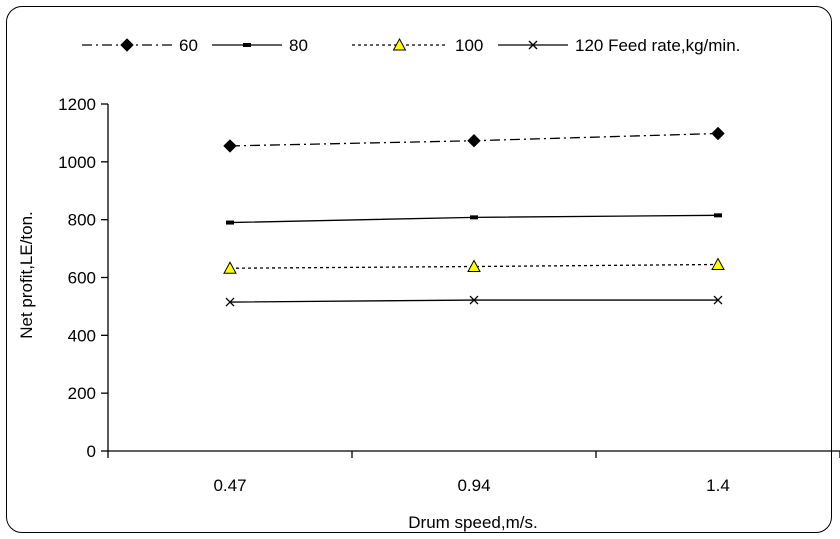  Describe the element at coordinates (82, 220) in the screenshot. I see `y-tick-label: 800` at that location.